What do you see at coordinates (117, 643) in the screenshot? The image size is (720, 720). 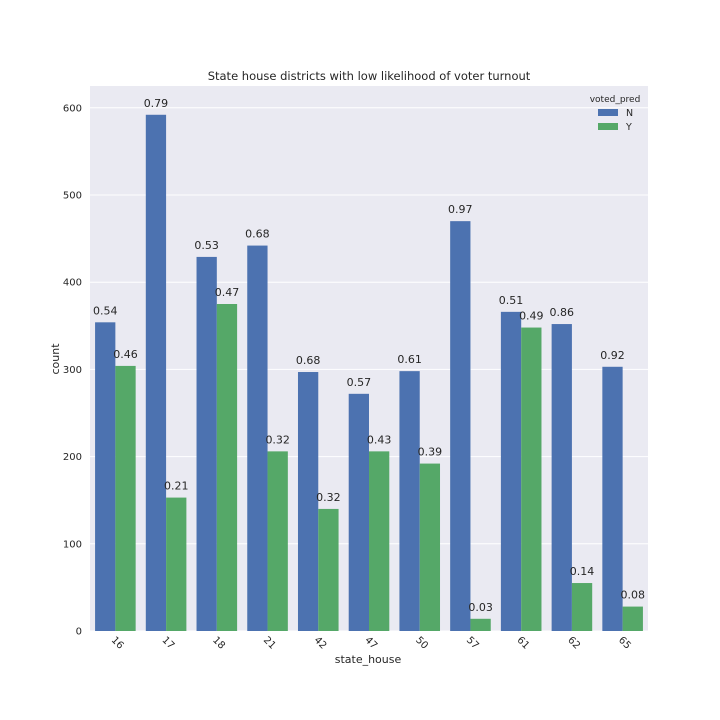 I see `x-tick-label: 16` at bounding box center [117, 643].